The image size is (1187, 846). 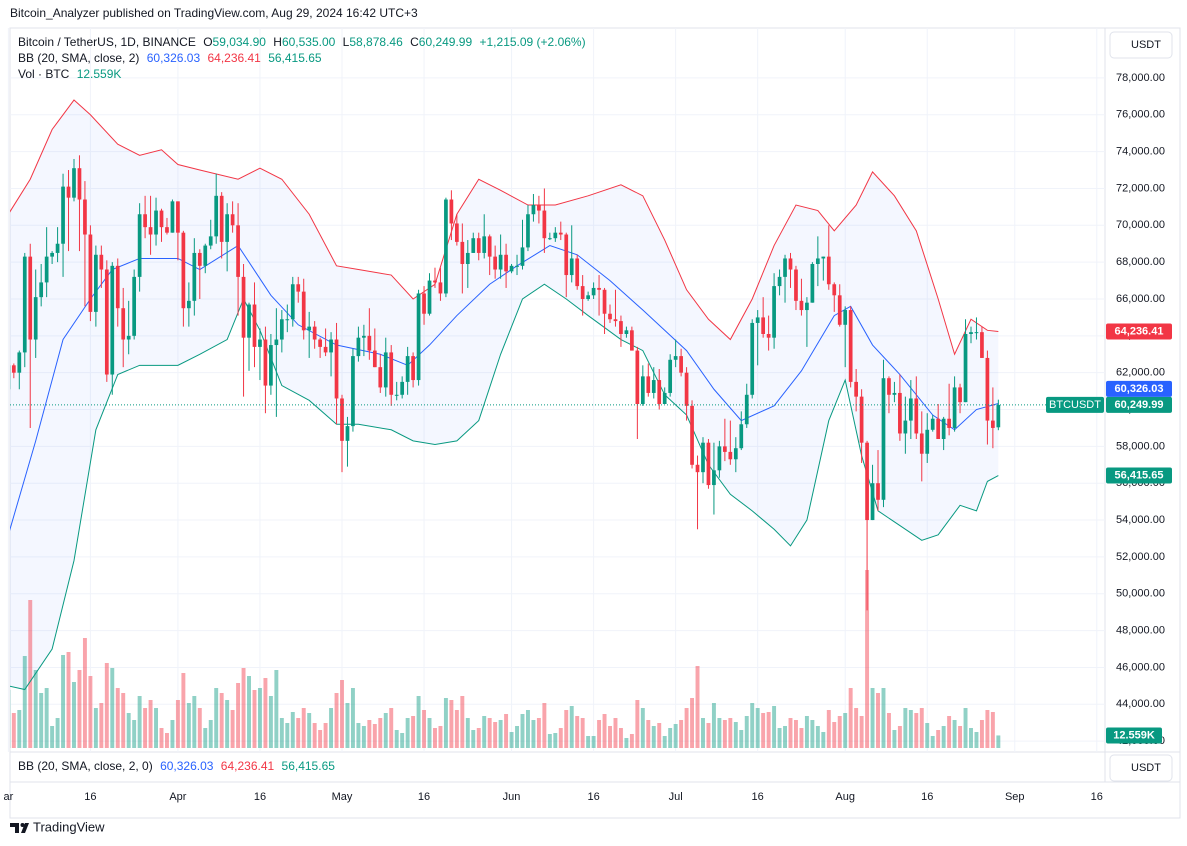 What do you see at coordinates (1075, 405) in the screenshot?
I see `symbol-tag-label: BTCUSDT` at bounding box center [1075, 405].